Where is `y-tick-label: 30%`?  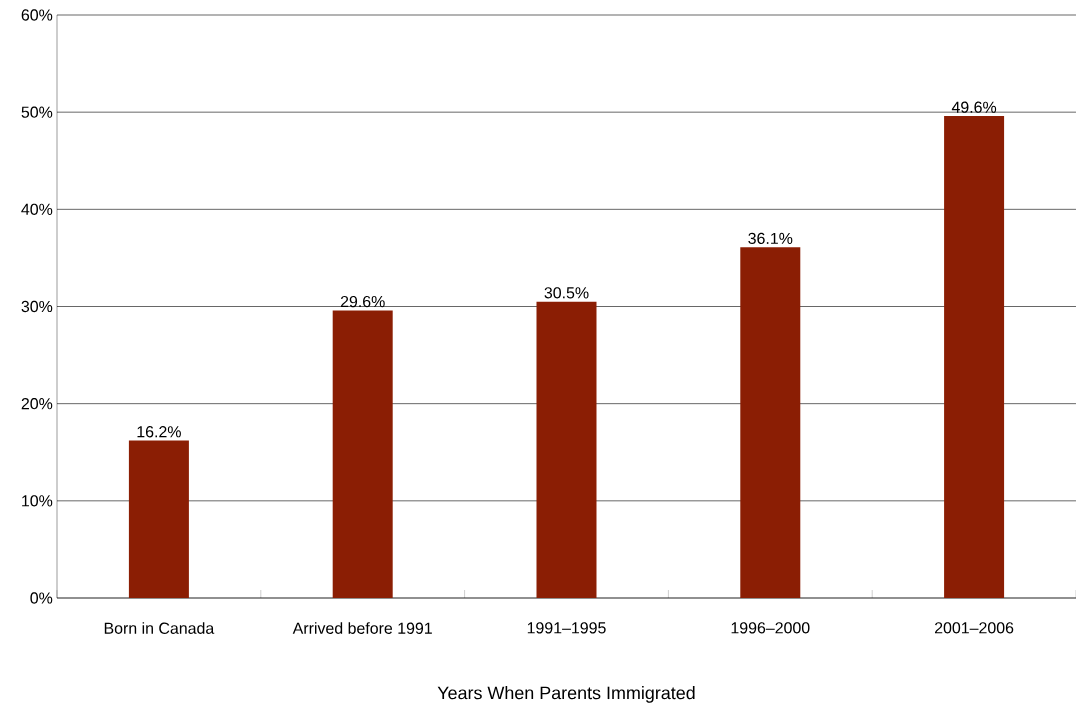 y-tick-label: 30% is located at coordinates (37, 306).